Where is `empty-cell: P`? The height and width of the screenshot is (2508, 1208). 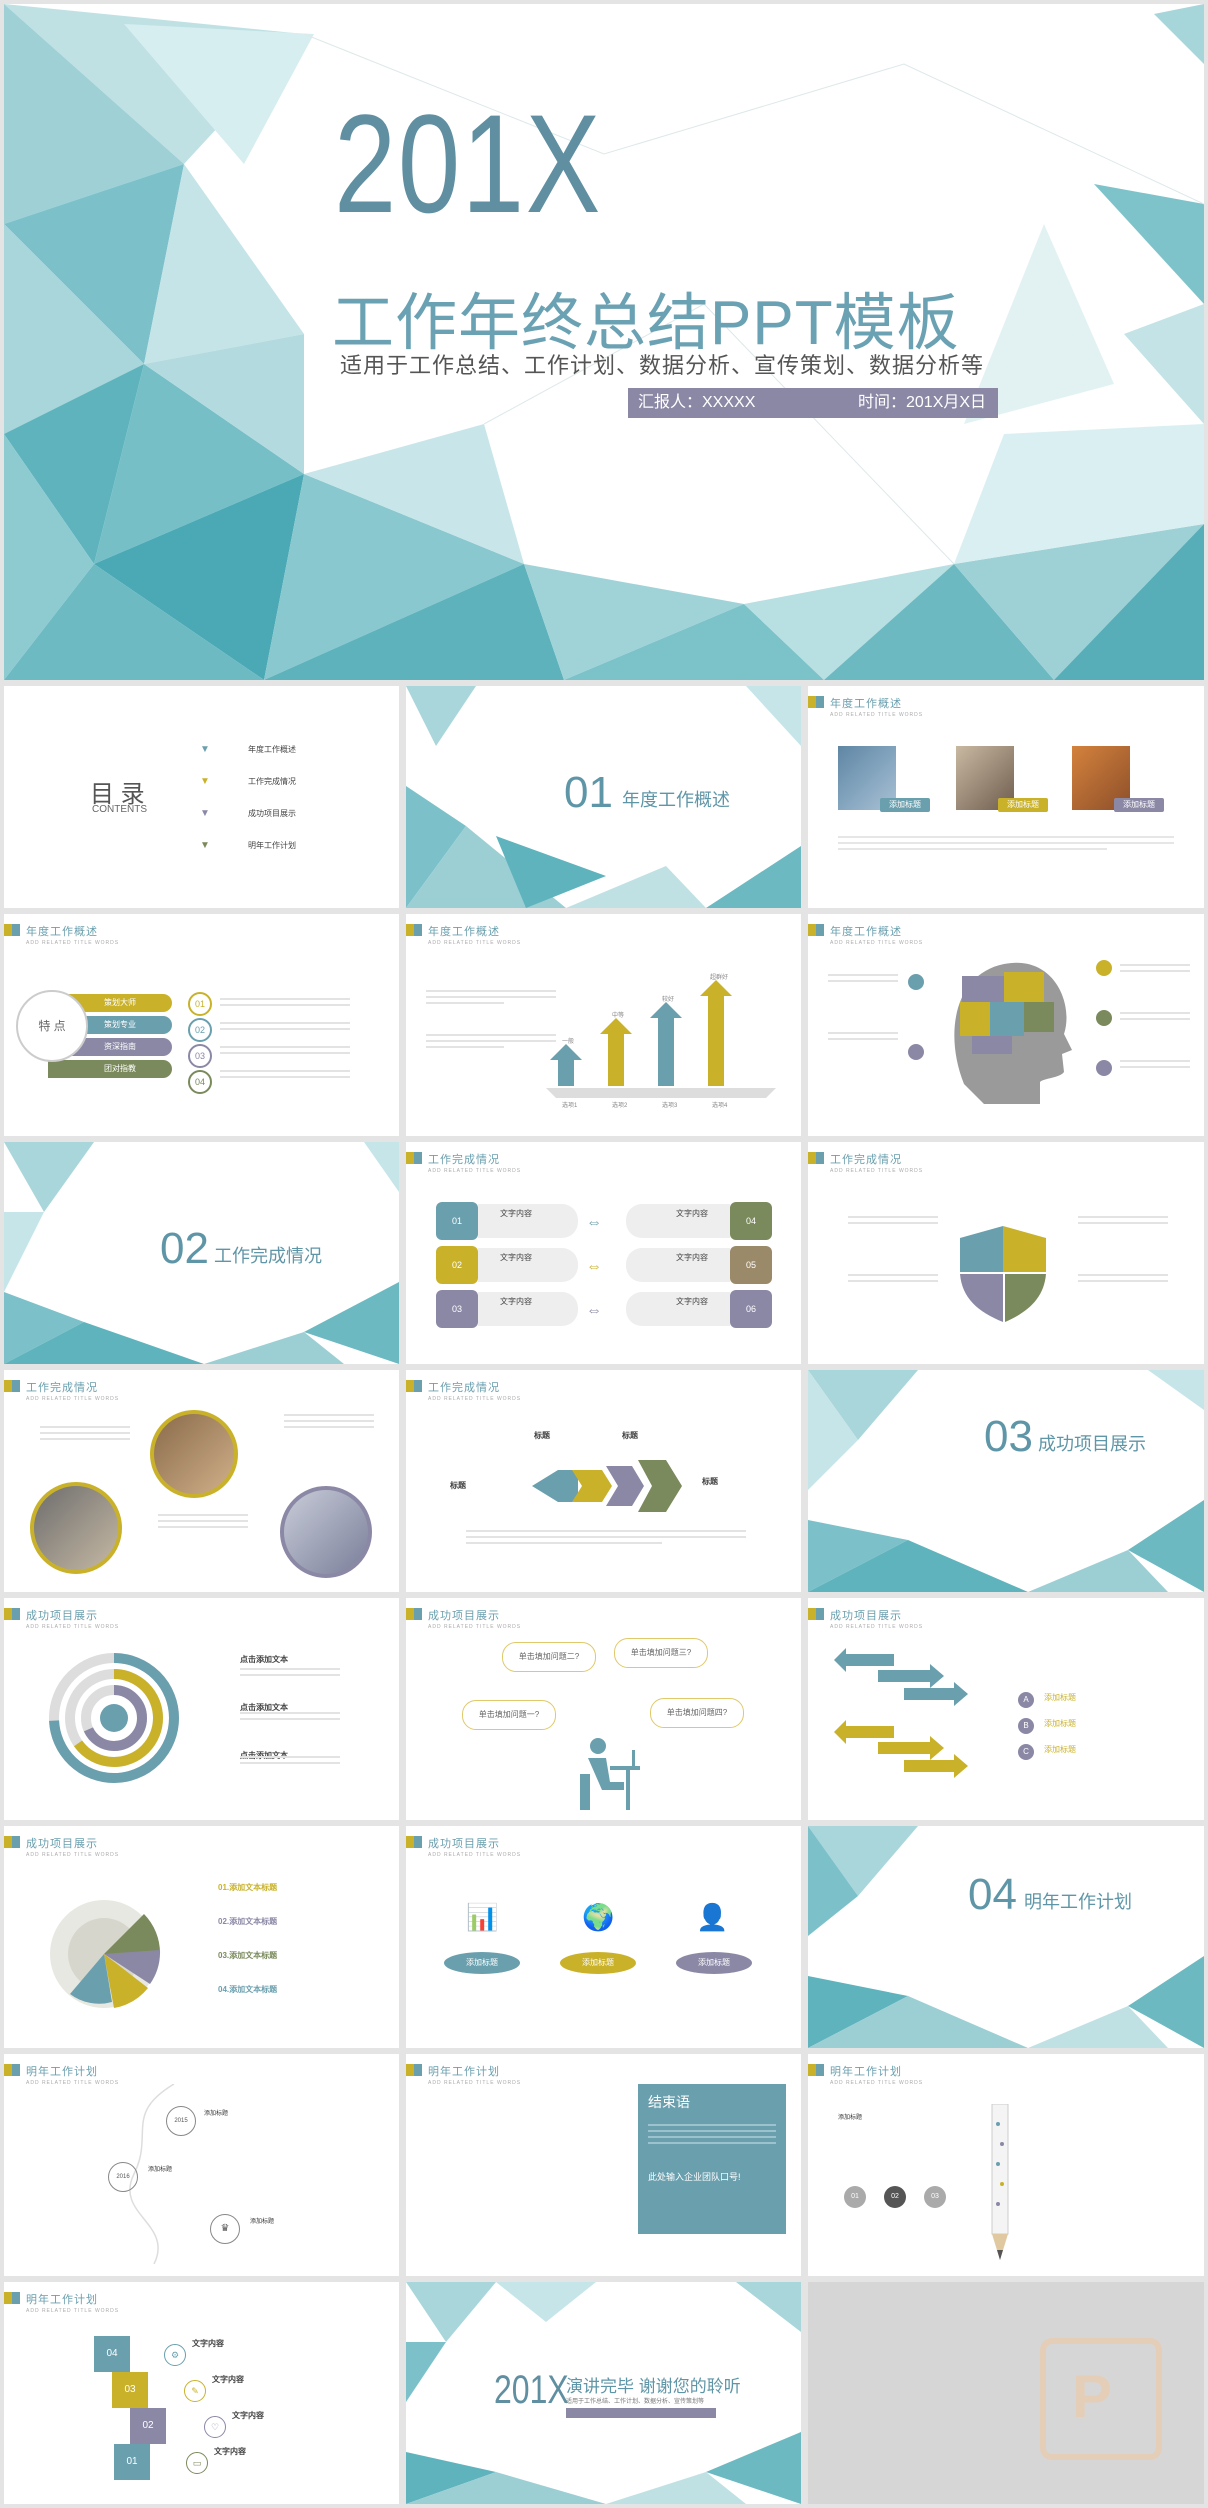 empty-cell: P is located at coordinates (1006, 2393).